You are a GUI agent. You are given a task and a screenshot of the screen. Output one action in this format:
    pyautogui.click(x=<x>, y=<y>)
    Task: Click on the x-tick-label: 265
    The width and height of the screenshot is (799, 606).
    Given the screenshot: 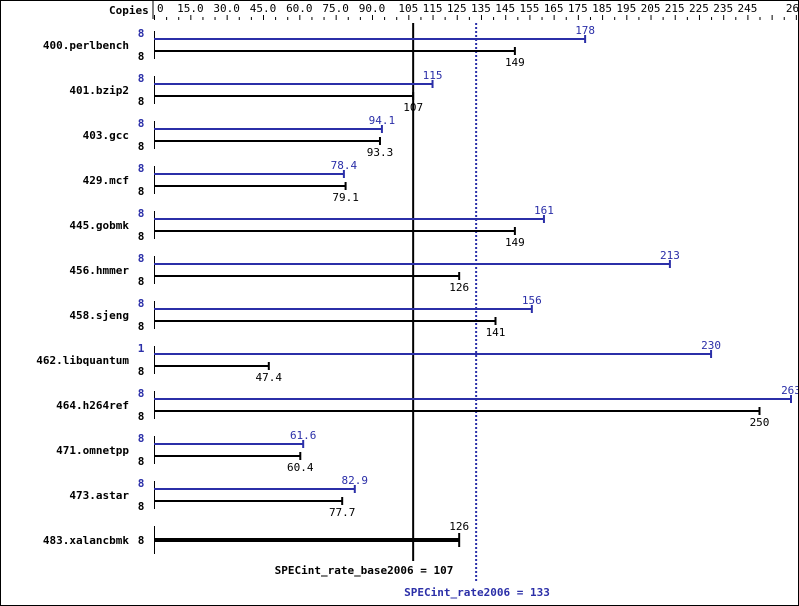 What is the action you would take?
    pyautogui.click(x=792, y=8)
    